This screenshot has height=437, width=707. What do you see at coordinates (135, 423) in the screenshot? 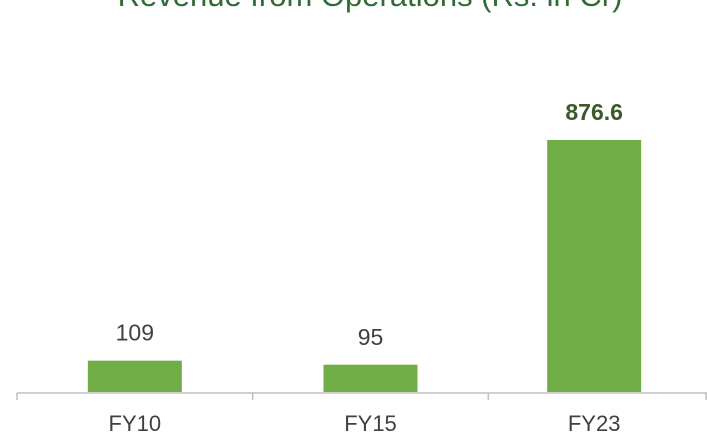
I see `x-tick-label: FY10` at bounding box center [135, 423].